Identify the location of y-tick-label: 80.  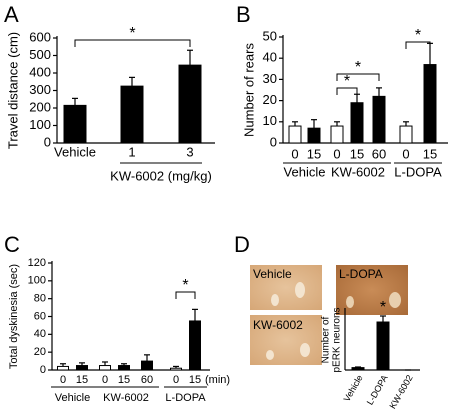
(40, 299).